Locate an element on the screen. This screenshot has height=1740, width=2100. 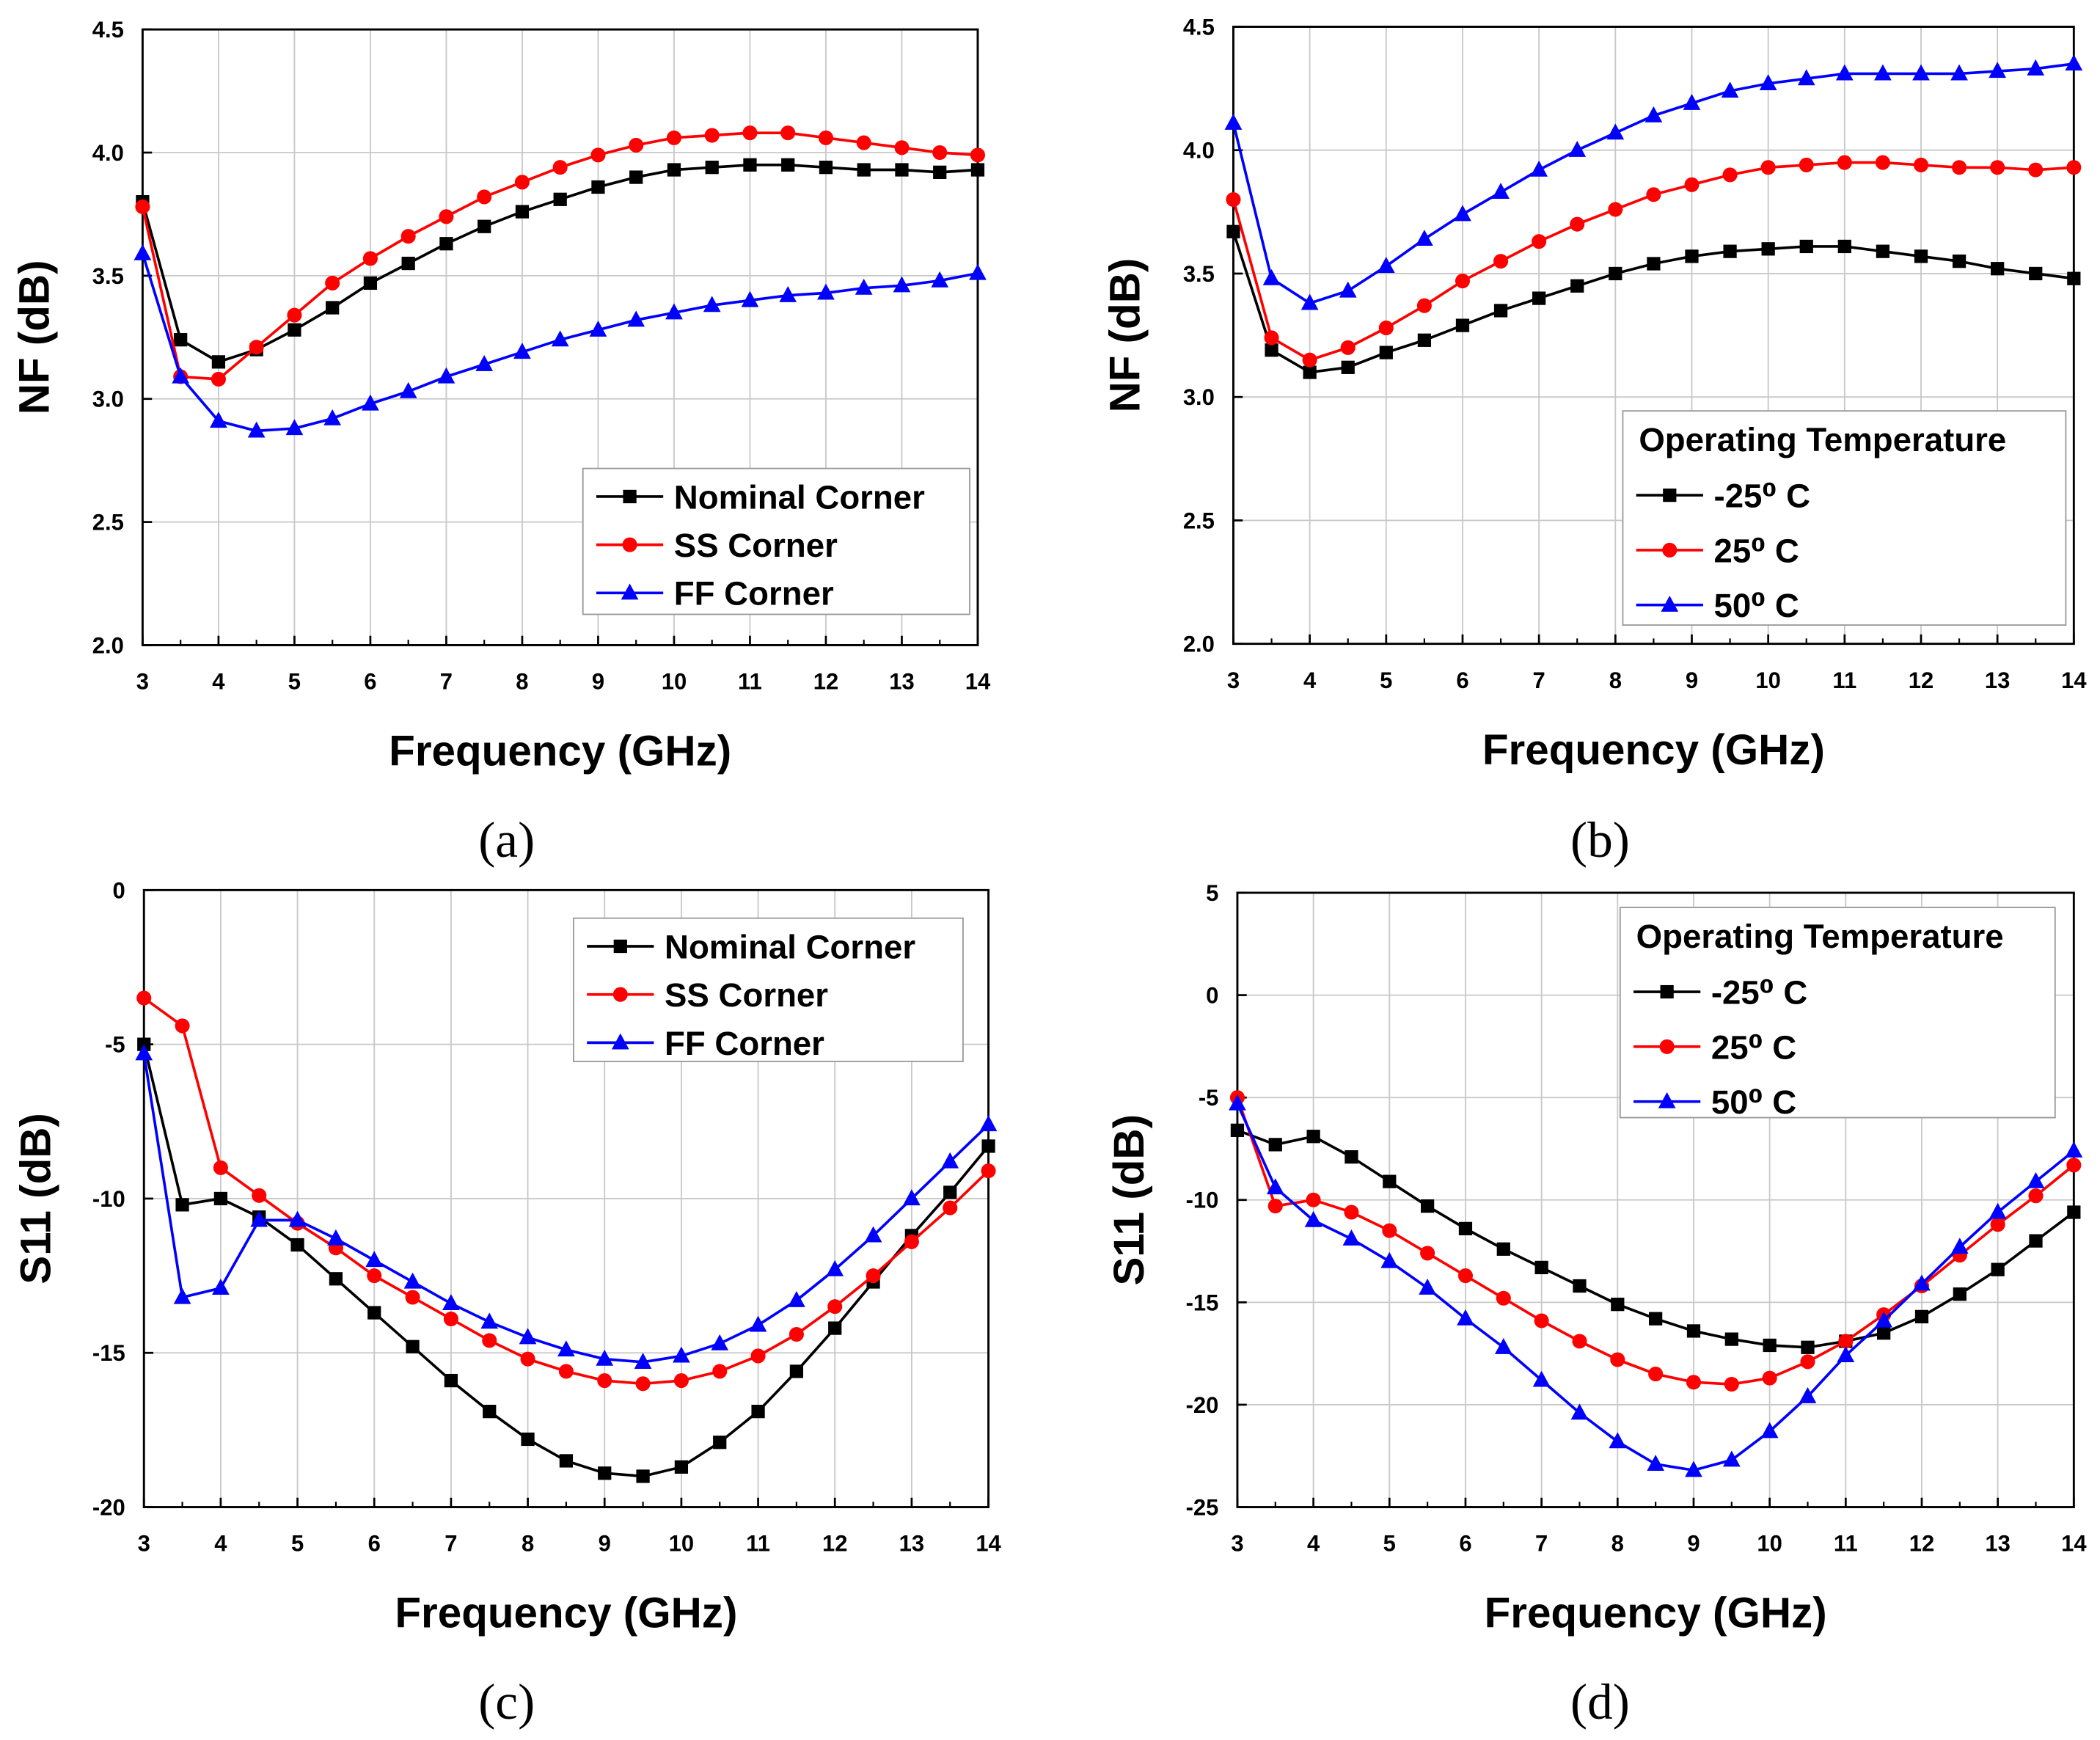
y-tick-label: 3.0 is located at coordinates (108, 399).